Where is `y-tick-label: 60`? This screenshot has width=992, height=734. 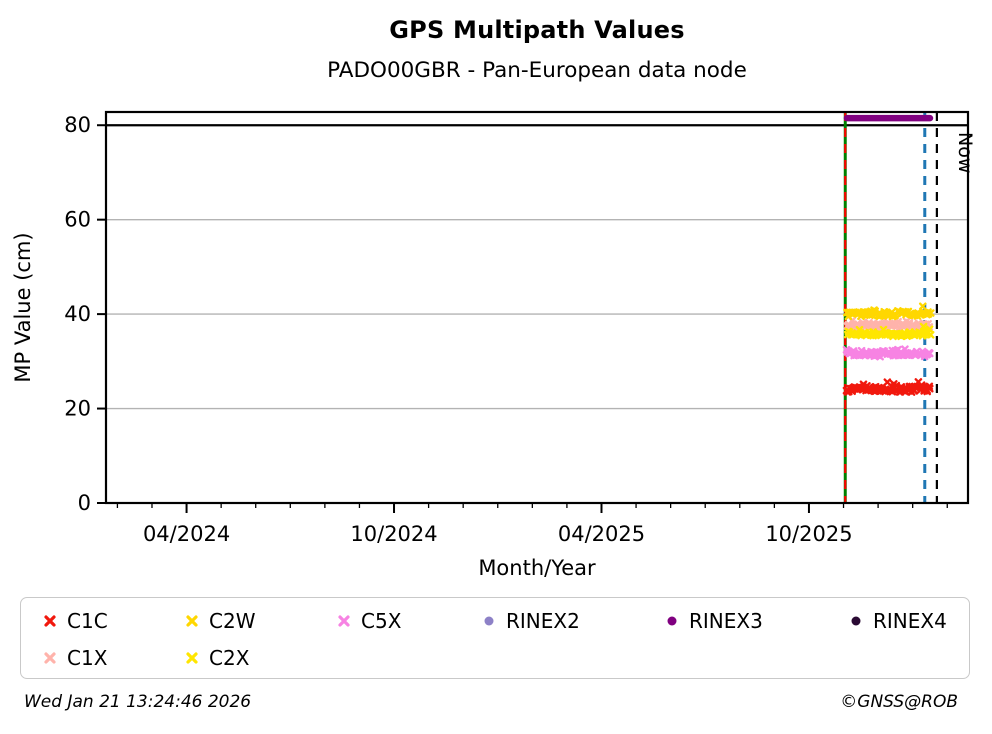 y-tick-label: 60 is located at coordinates (77, 220).